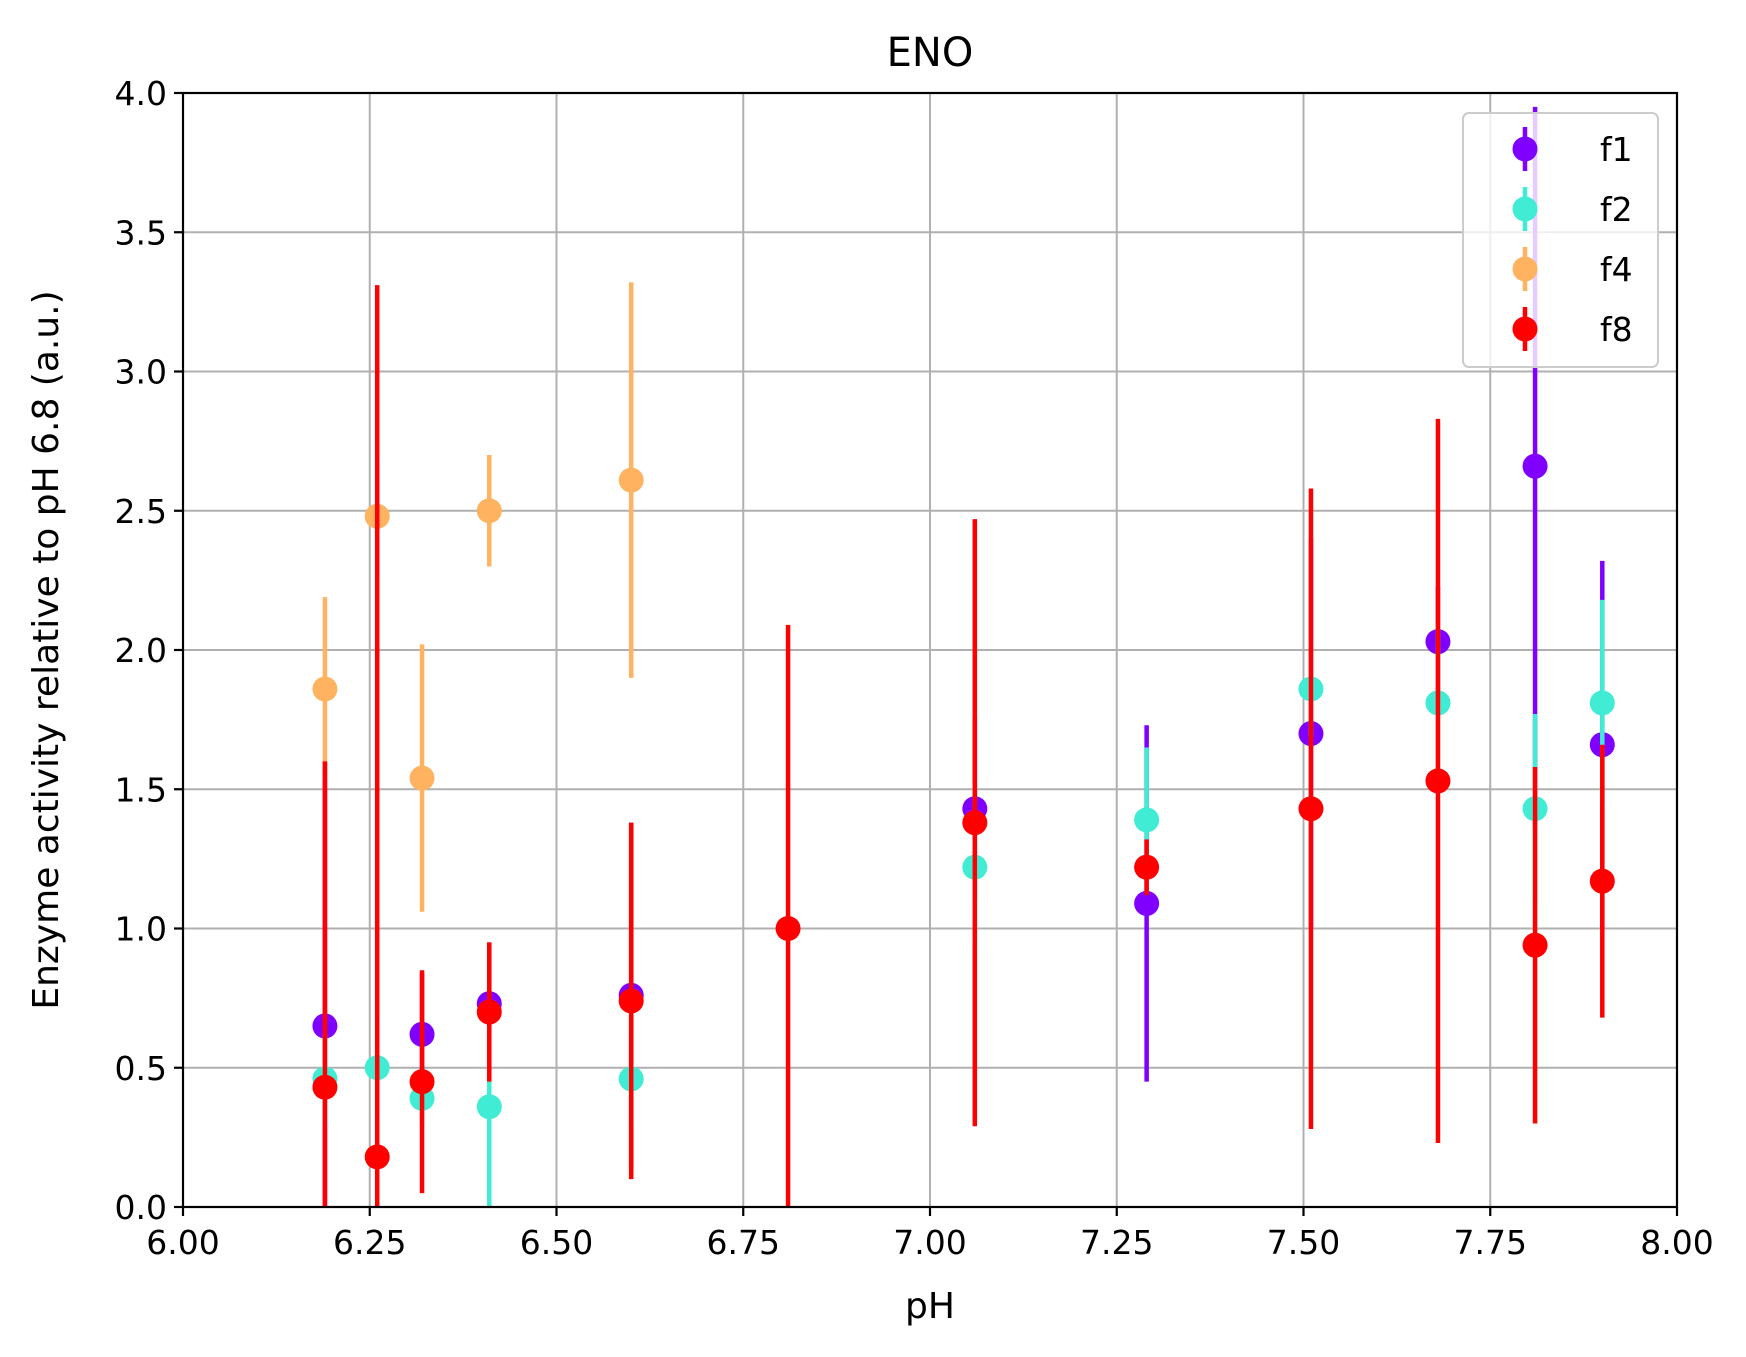  I want to click on y-tick-label: 1.0, so click(141, 929).